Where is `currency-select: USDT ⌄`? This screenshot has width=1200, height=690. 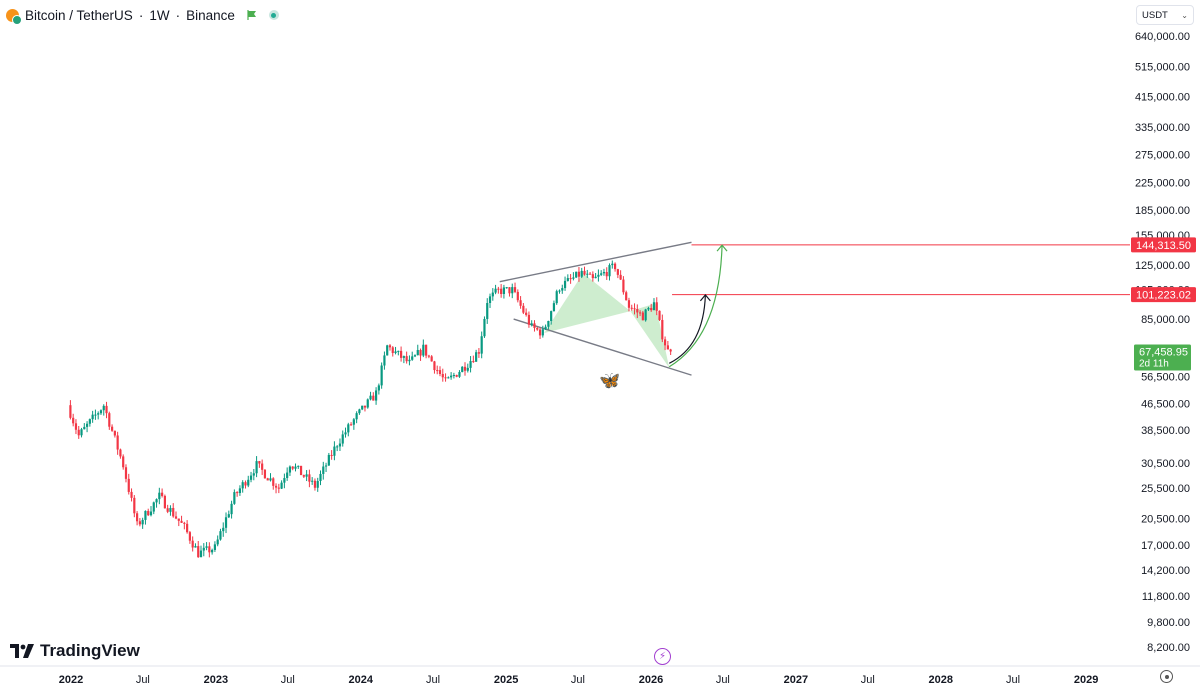 currency-select: USDT ⌄ is located at coordinates (1165, 15).